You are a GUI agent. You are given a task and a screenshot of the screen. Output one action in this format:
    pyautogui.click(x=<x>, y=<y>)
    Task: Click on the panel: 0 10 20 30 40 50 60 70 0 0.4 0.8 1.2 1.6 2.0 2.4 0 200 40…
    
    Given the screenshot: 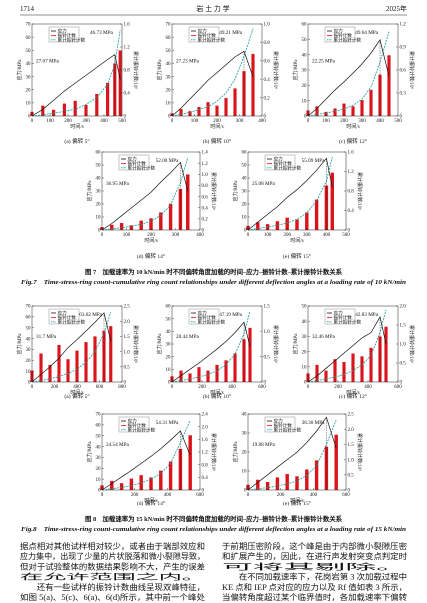 What is the action you would take?
    pyautogui.click(x=151, y=460)
    